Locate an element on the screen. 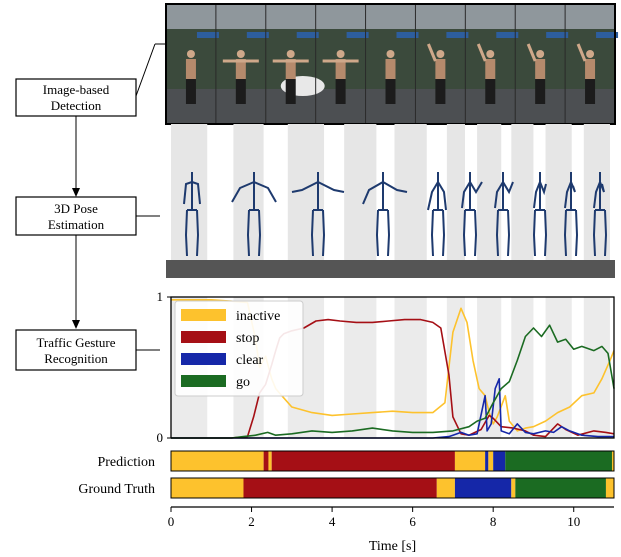 This screenshot has width=621, height=557. step-3d-pose: 3D Pose Estimation is located at coordinates (76, 216).